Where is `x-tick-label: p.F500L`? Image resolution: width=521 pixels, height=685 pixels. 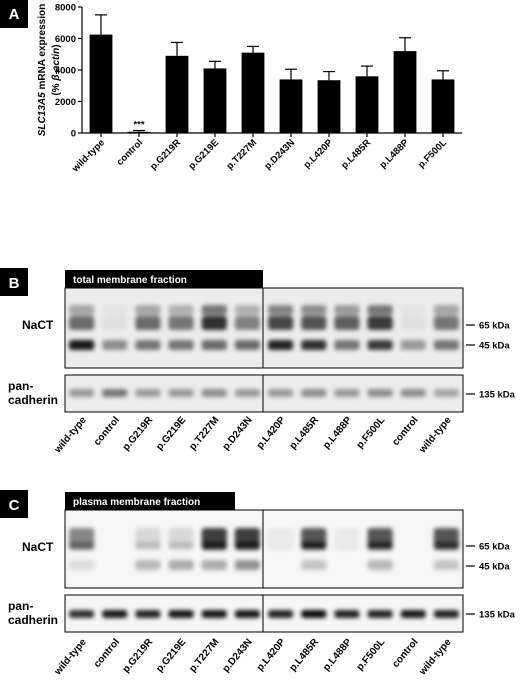
x-tick-label: p.F500L is located at coordinates (432, 153).